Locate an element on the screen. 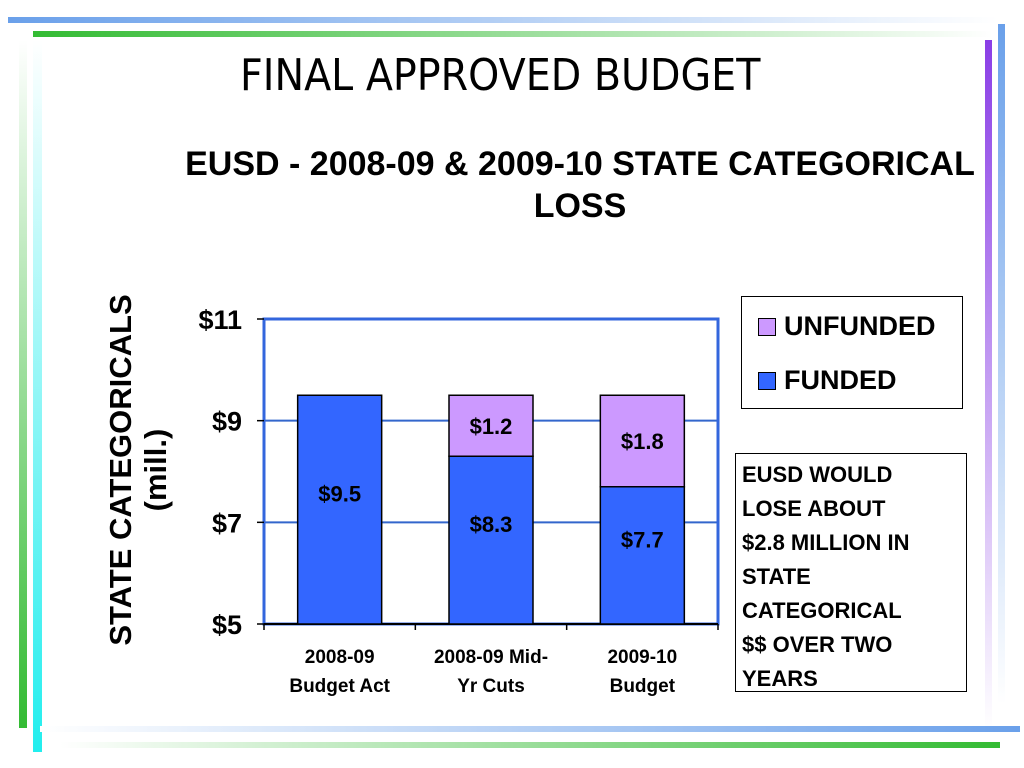 The width and height of the screenshot is (1024, 768). bottom-blue-stripe is located at coordinates (530, 729).